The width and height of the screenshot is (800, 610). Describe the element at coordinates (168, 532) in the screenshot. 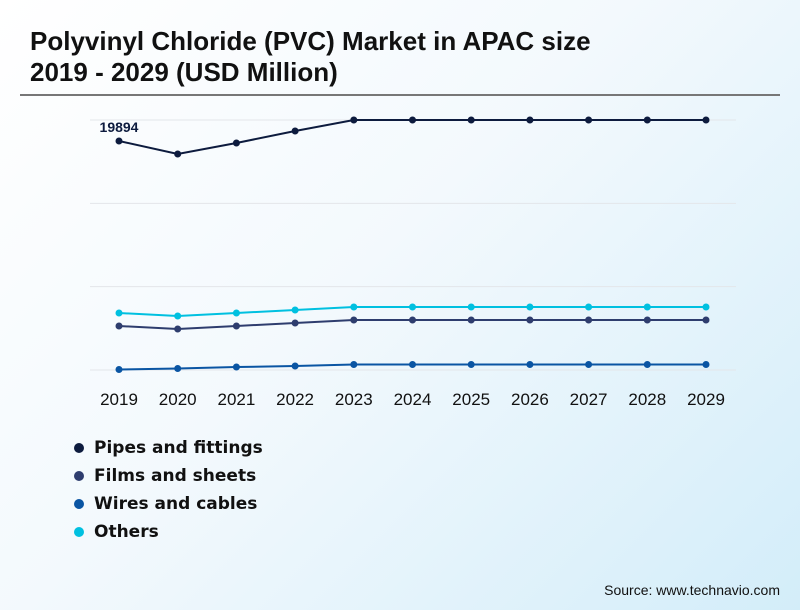

I see `legend-item: Others` at that location.